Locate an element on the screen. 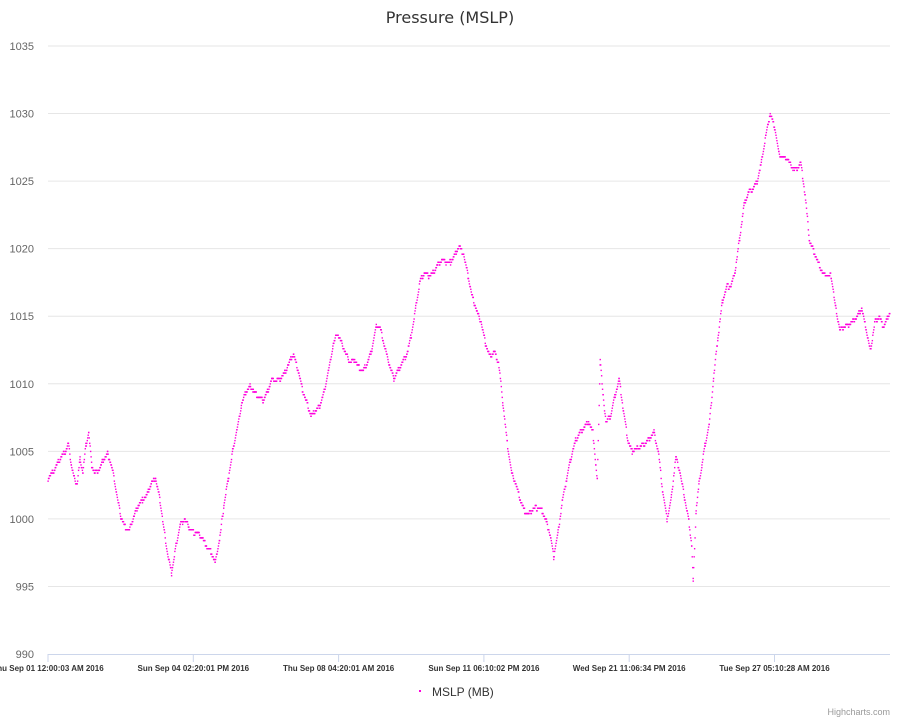  legend: MSLP (MB) is located at coordinates (456, 692).